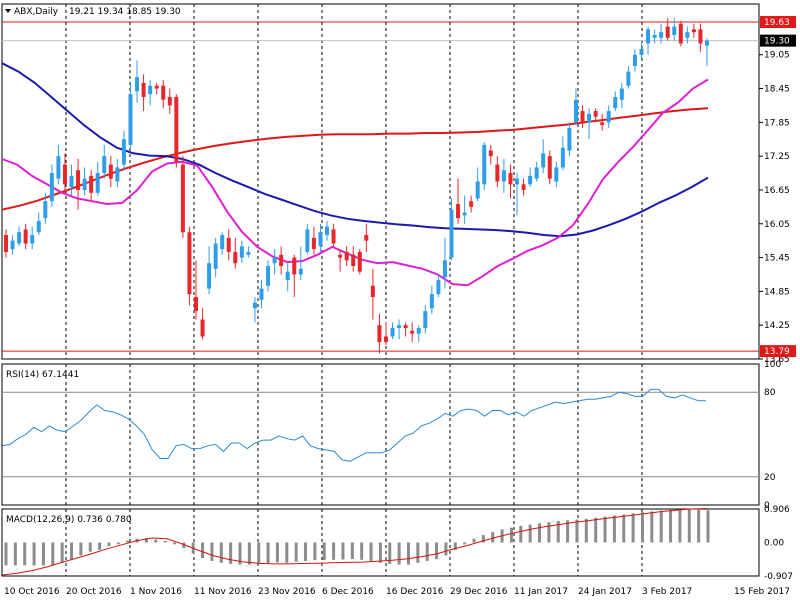 Image resolution: width=800 pixels, height=600 pixels. Describe the element at coordinates (8, 11) in the screenshot. I see `collapse-triangle-icon` at that location.